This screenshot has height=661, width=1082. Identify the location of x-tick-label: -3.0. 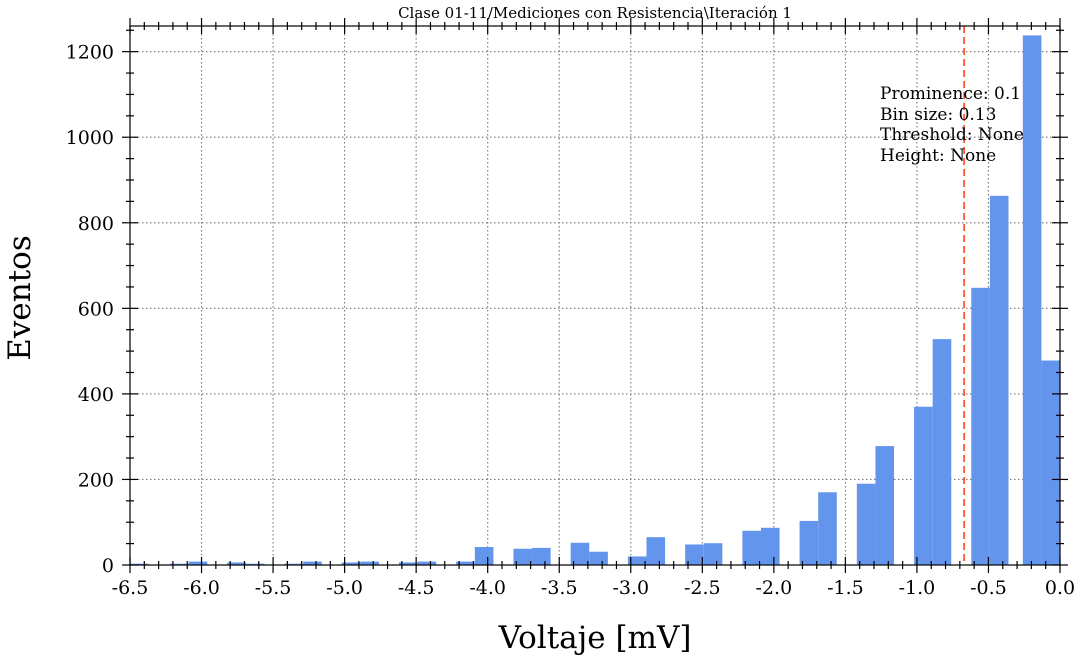
(630, 588).